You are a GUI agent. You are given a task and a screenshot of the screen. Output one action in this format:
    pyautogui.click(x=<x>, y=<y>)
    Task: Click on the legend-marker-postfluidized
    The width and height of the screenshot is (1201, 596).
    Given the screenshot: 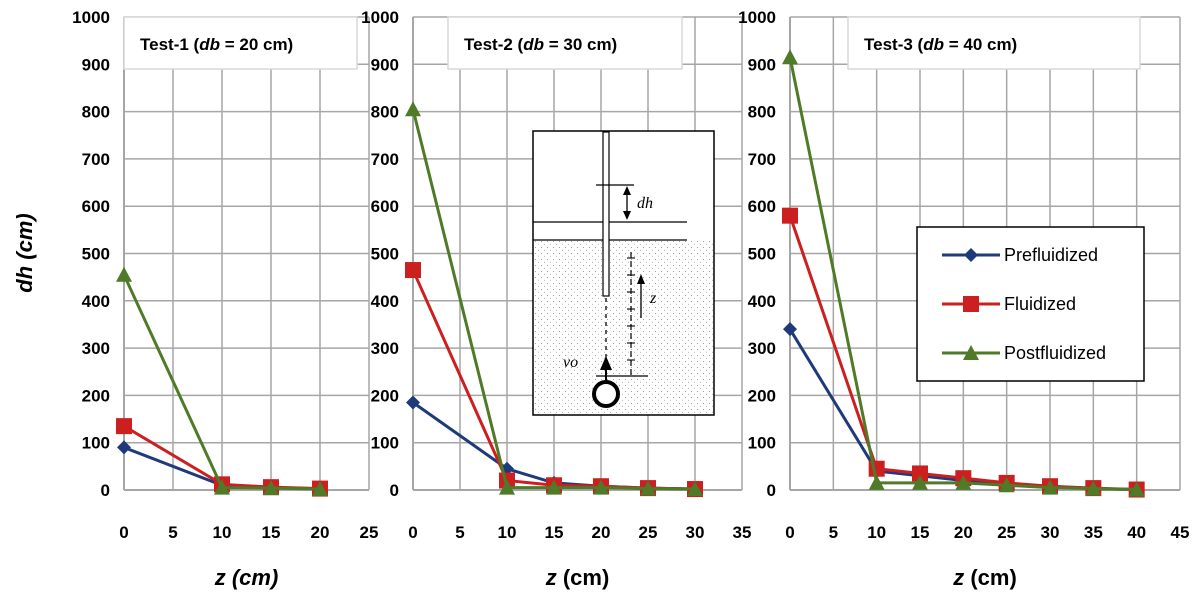 What is the action you would take?
    pyautogui.click(x=971, y=352)
    